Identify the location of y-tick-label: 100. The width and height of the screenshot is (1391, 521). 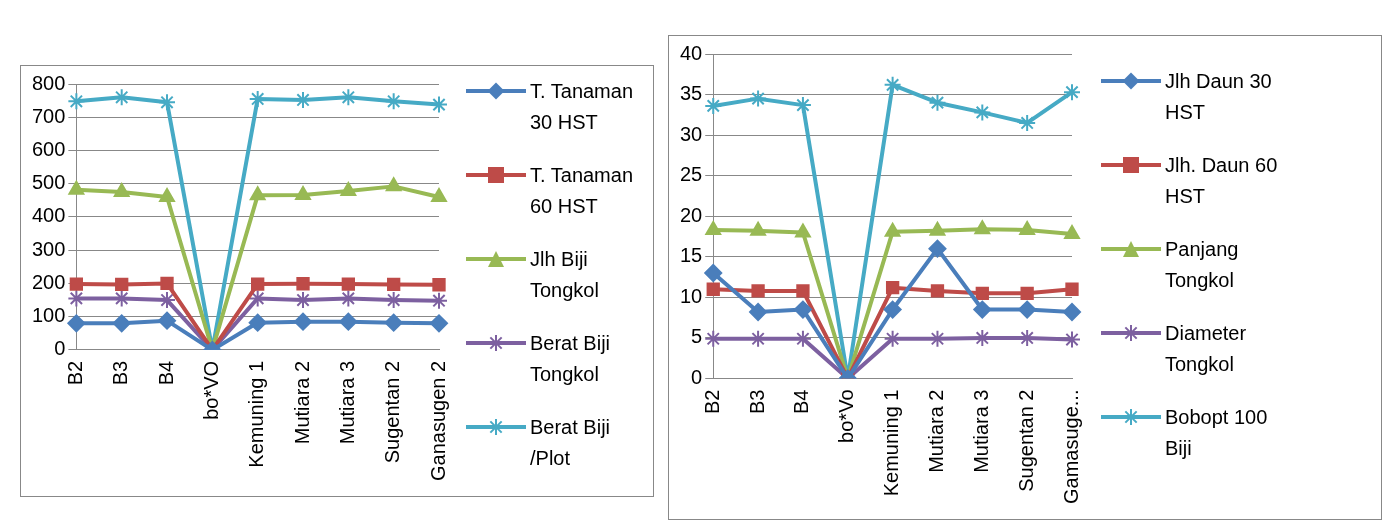
(48, 315).